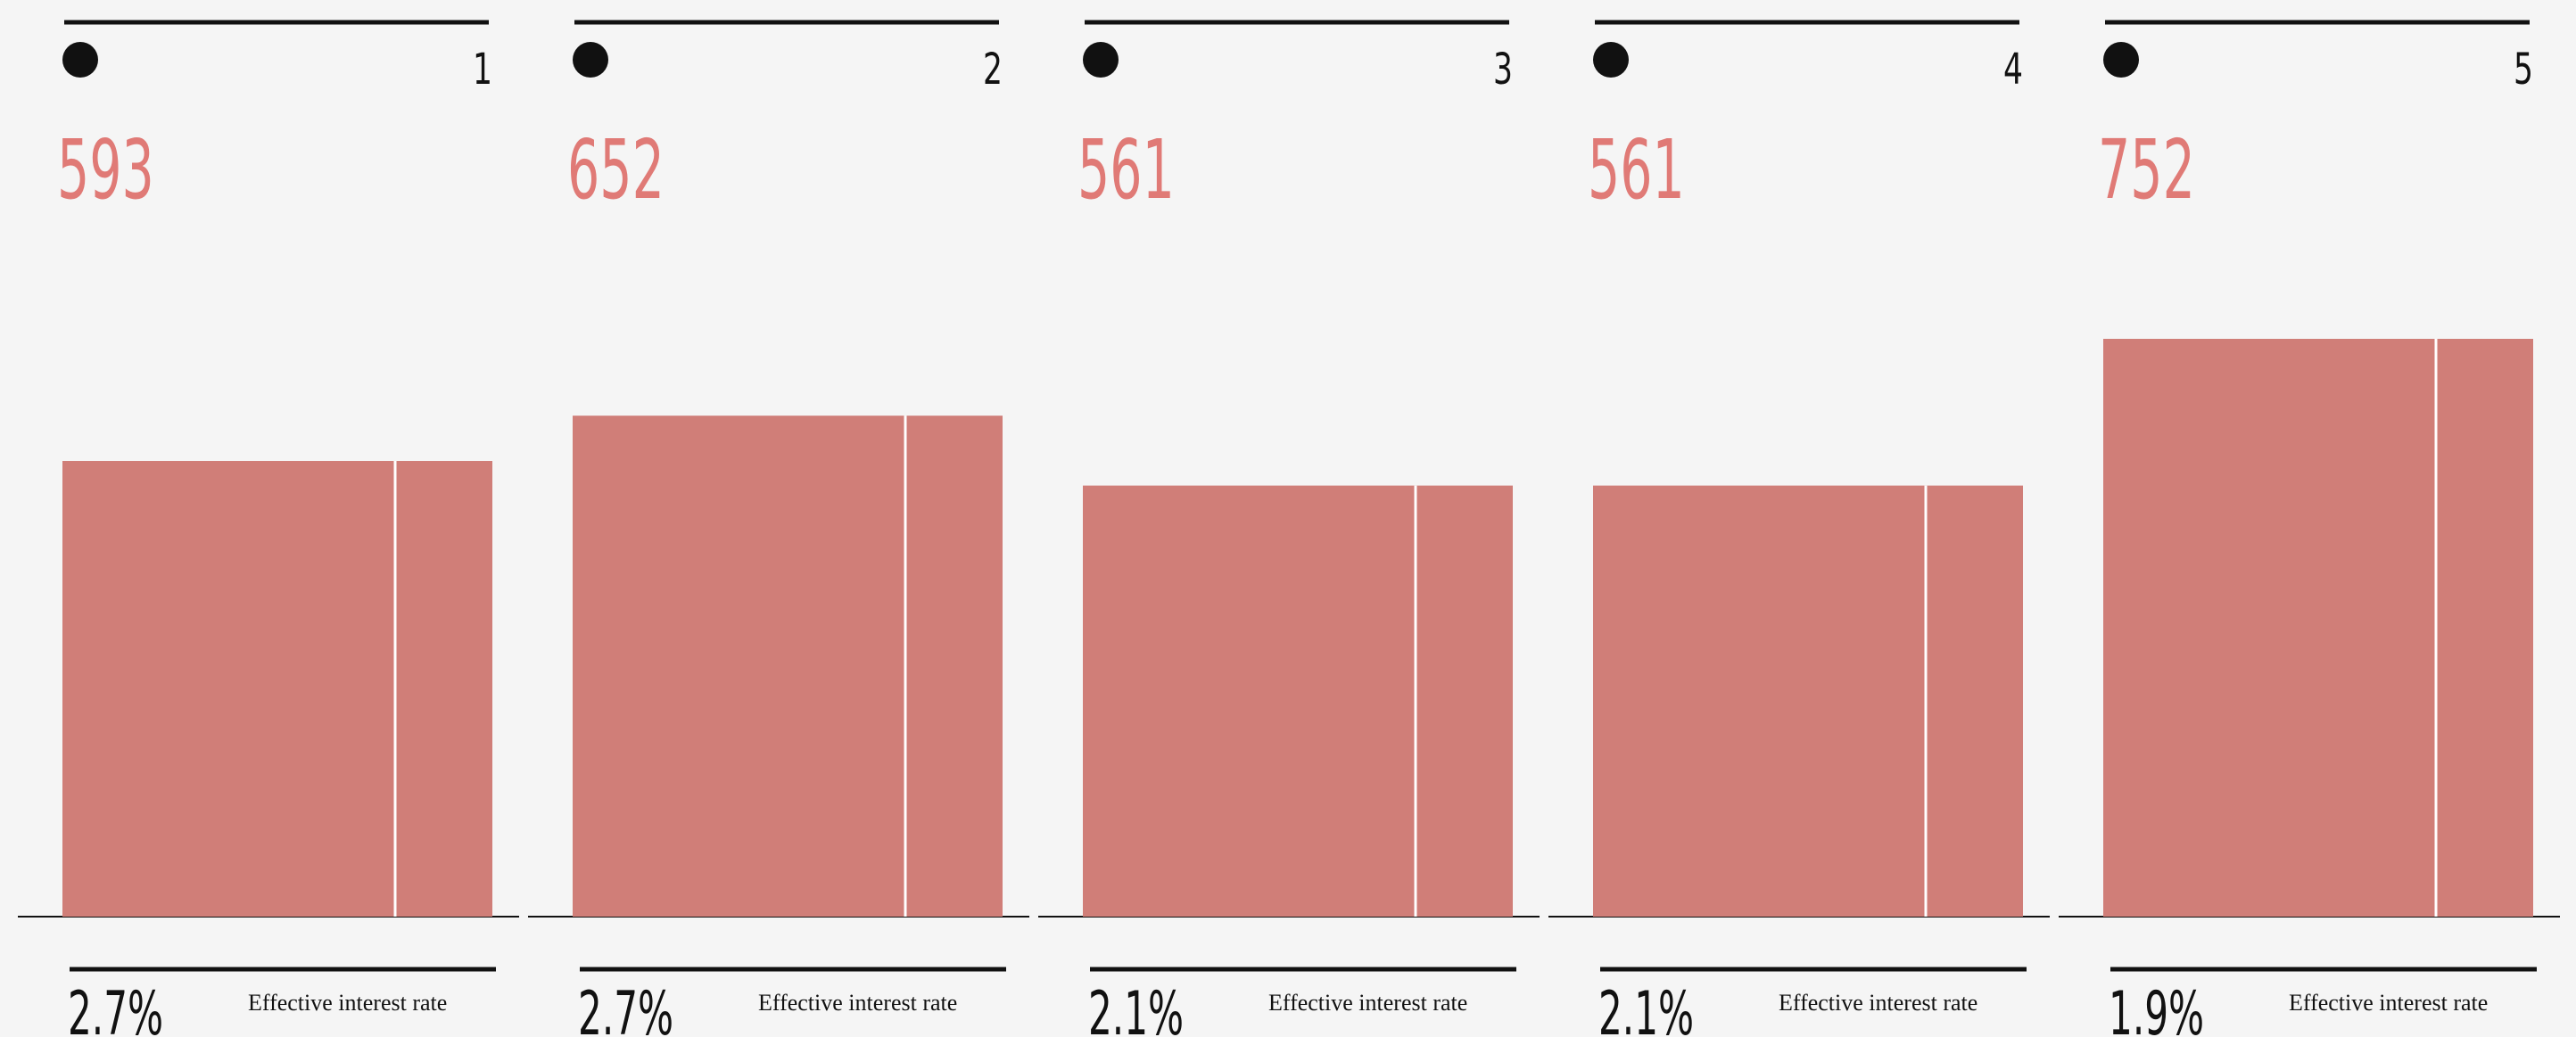  What do you see at coordinates (105, 170) in the screenshot?
I see `value-label: 593` at bounding box center [105, 170].